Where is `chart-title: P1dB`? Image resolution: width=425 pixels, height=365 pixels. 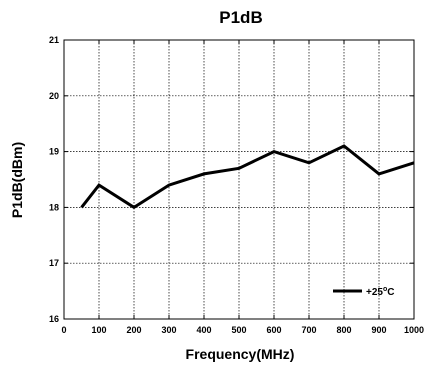
chart-title: P1dB is located at coordinates (240, 17).